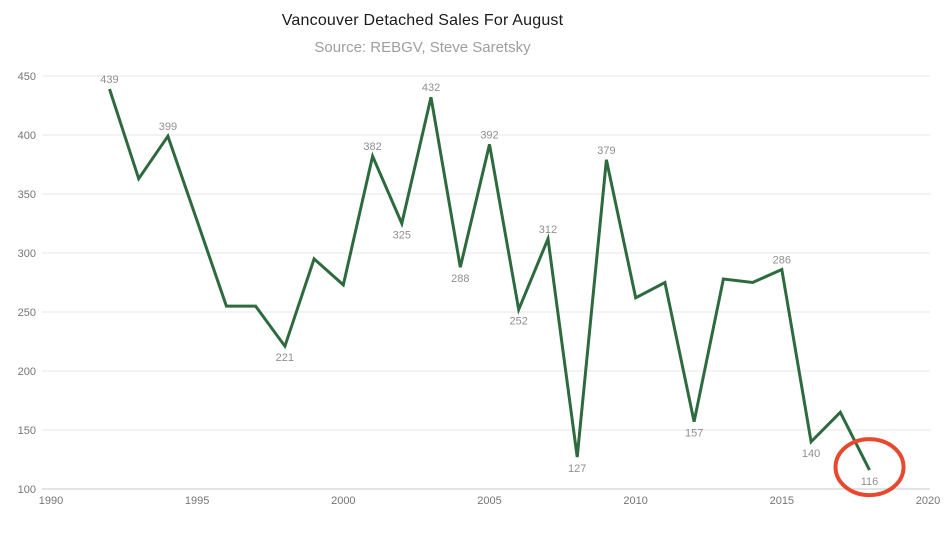  What do you see at coordinates (489, 135) in the screenshot?
I see `data-label: 392` at bounding box center [489, 135].